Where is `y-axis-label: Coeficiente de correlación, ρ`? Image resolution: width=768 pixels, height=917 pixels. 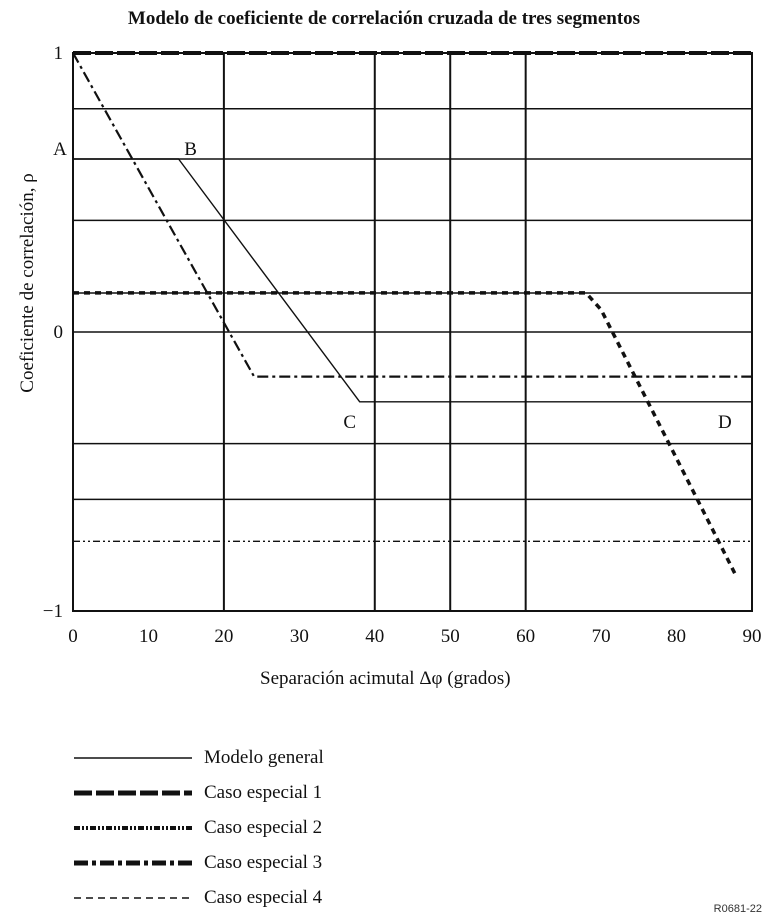 y-axis-label: Coeficiente de correlación, ρ is located at coordinates (27, 283).